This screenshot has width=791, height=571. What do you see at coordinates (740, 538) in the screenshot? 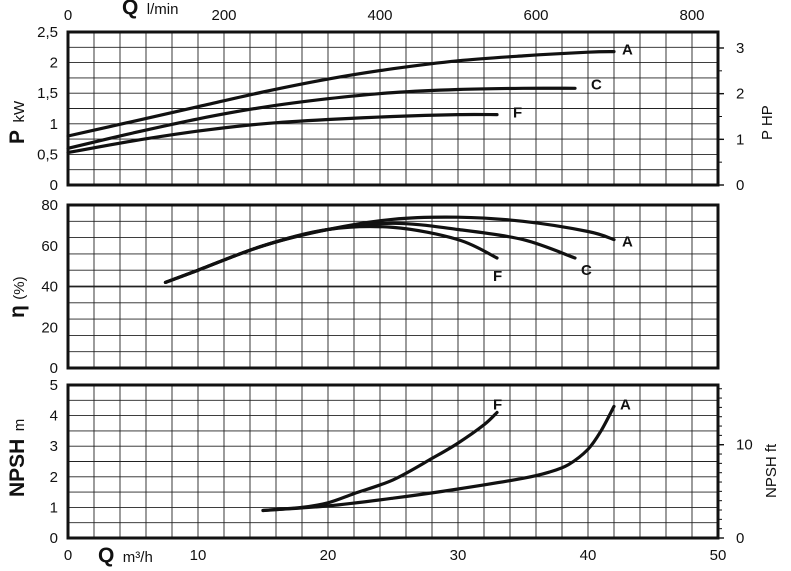
I see `npsh-right-tick: 0` at bounding box center [740, 538].